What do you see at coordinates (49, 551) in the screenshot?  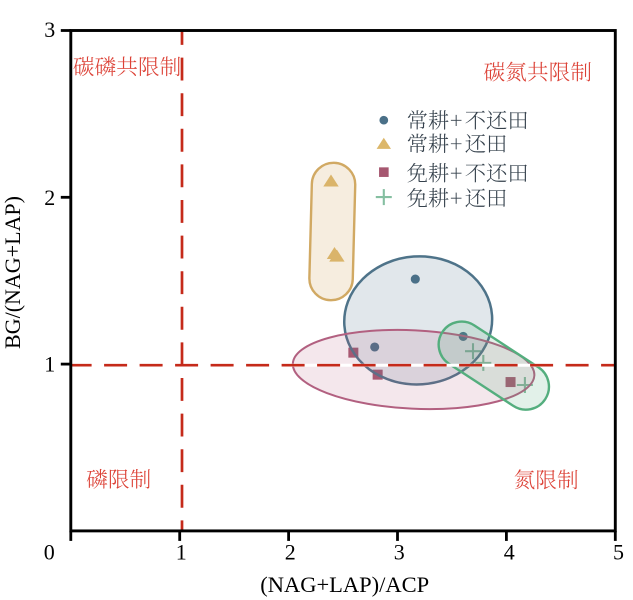 I see `svg-text: 0` at bounding box center [49, 551].